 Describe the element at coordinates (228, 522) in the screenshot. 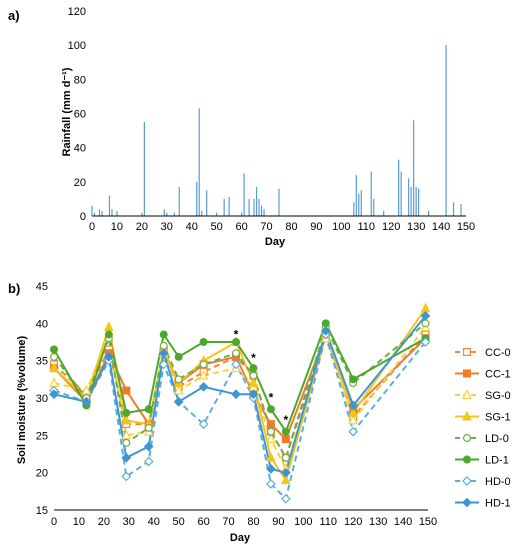

I see `soil-x-tick-label: 70` at that location.